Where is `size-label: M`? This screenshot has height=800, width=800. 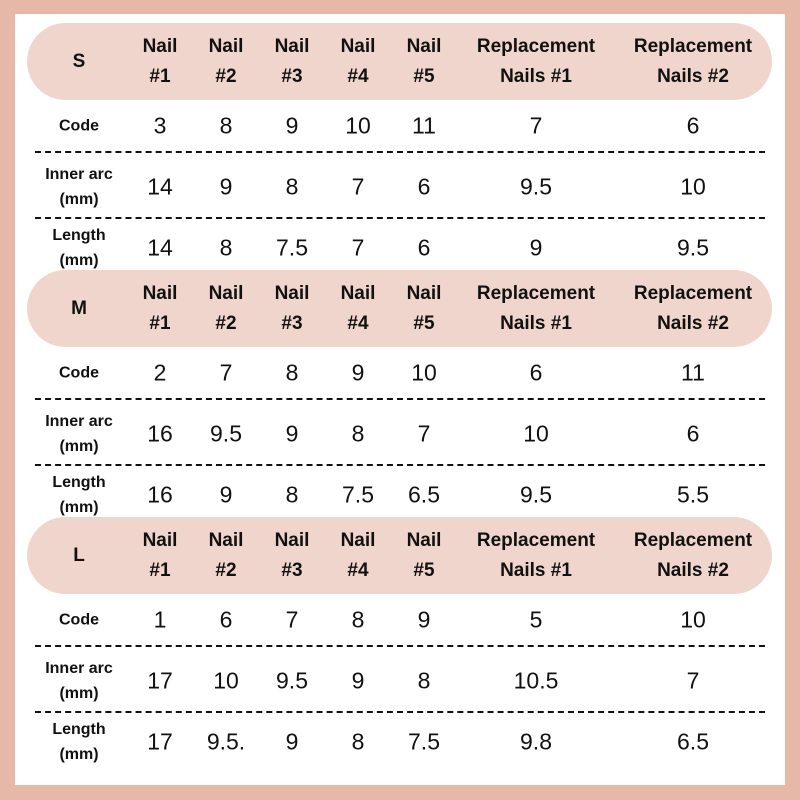 size-label: M is located at coordinates (79, 308).